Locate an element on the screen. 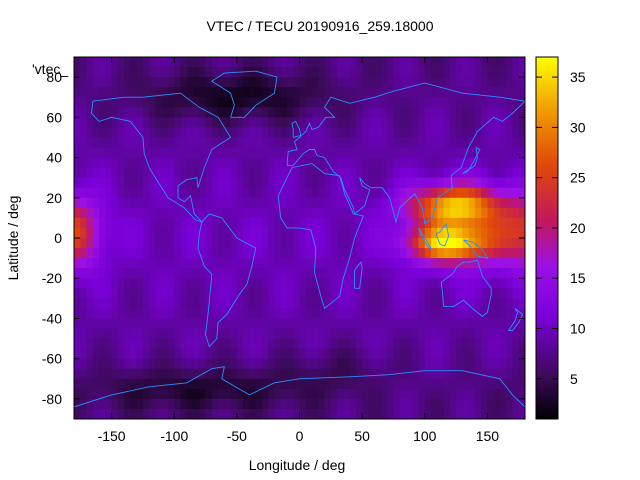 This screenshot has height=480, width=640. x-tick-label: 0 is located at coordinates (300, 436).